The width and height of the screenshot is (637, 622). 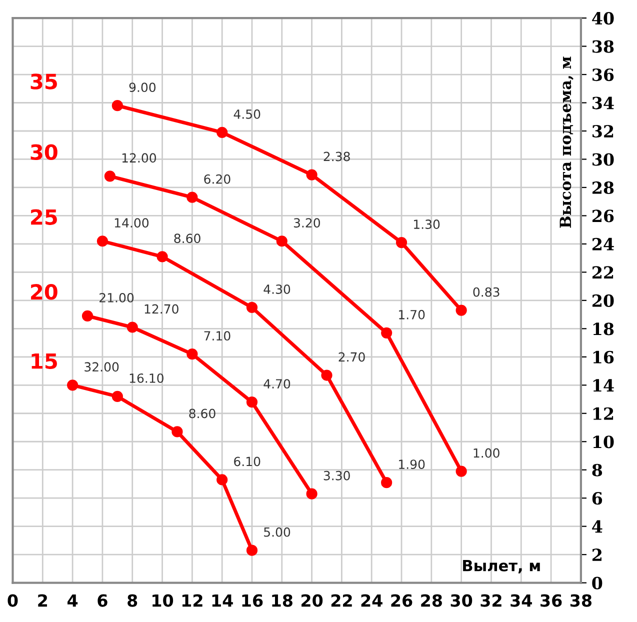 What do you see at coordinates (117, 297) in the screenshot?
I see `annotation: 21.00` at bounding box center [117, 297].